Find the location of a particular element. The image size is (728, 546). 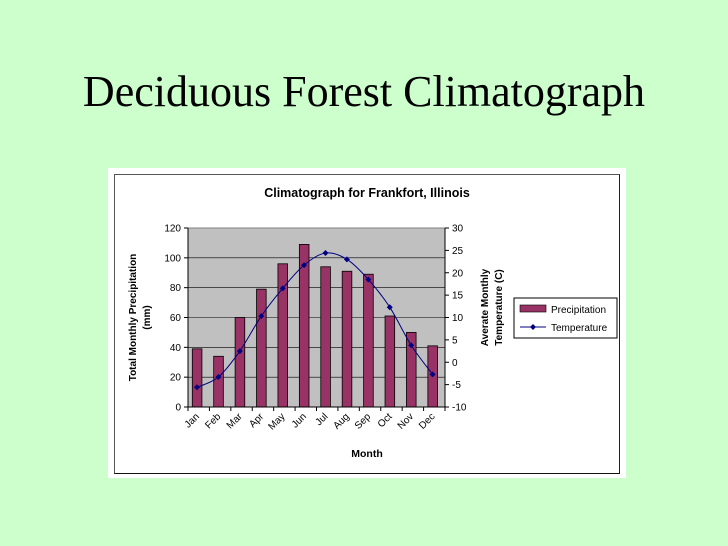

x-tick-label: Aug is located at coordinates (341, 421).